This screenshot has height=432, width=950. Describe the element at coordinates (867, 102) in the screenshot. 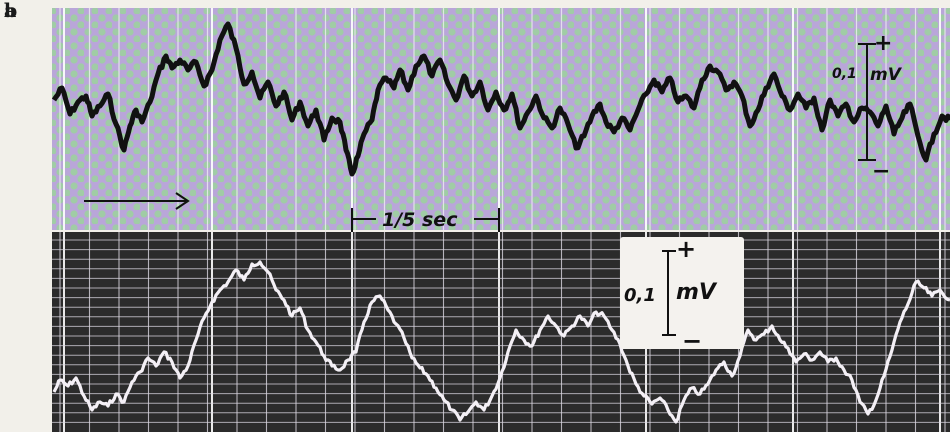

I see `scale-bar-a` at that location.